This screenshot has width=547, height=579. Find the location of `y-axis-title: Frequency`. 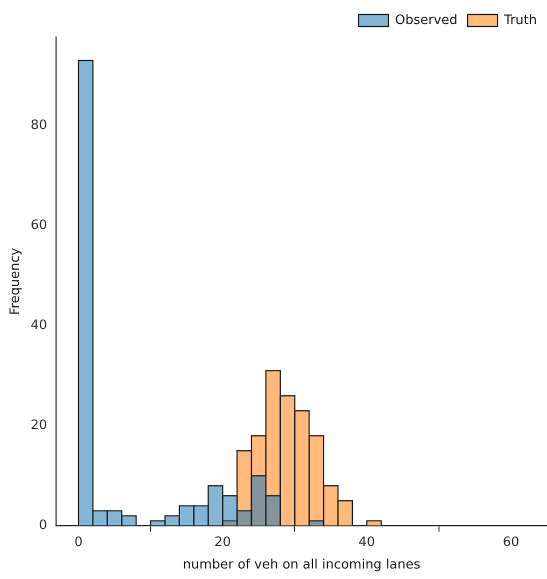

y-axis-title: Frequency is located at coordinates (16, 281).